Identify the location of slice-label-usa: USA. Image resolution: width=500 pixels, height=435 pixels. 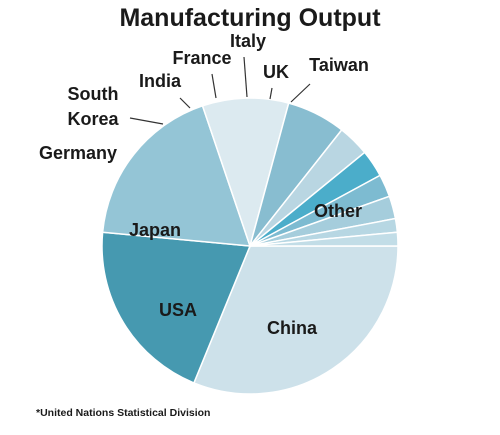
(178, 310).